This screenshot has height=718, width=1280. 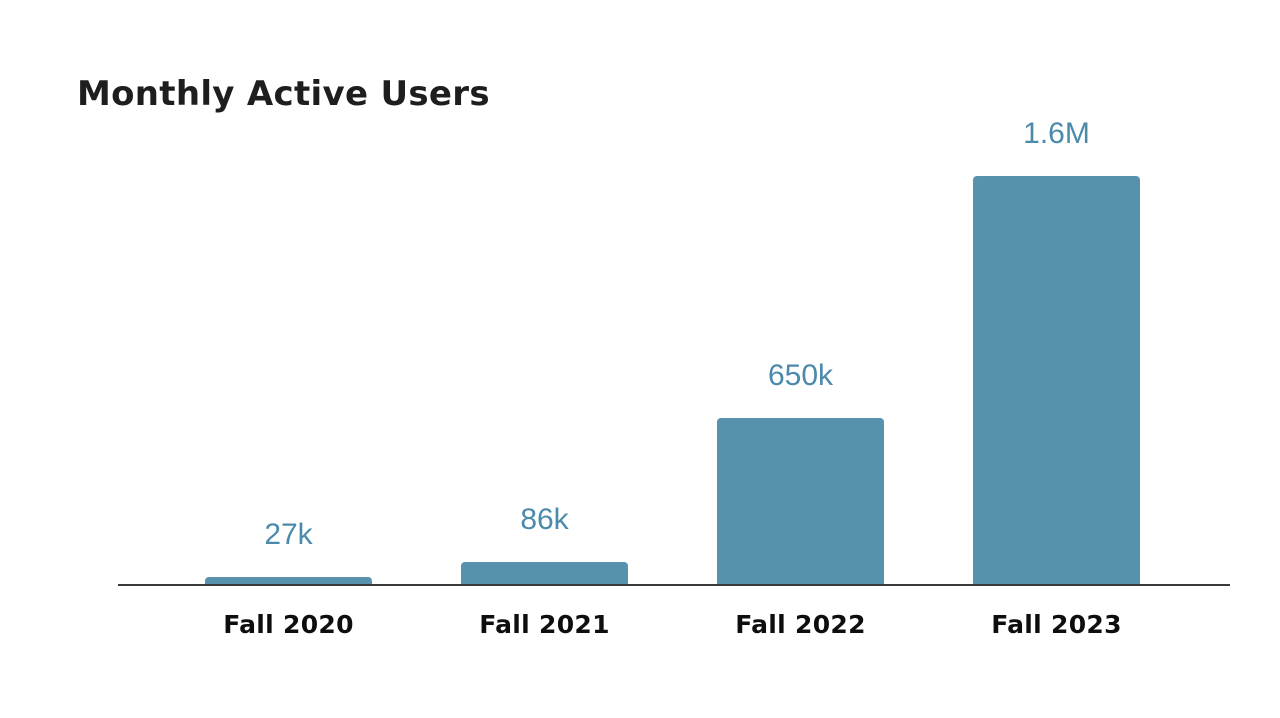 I want to click on category-label-fall-2021: Fall 2021, so click(x=544, y=624).